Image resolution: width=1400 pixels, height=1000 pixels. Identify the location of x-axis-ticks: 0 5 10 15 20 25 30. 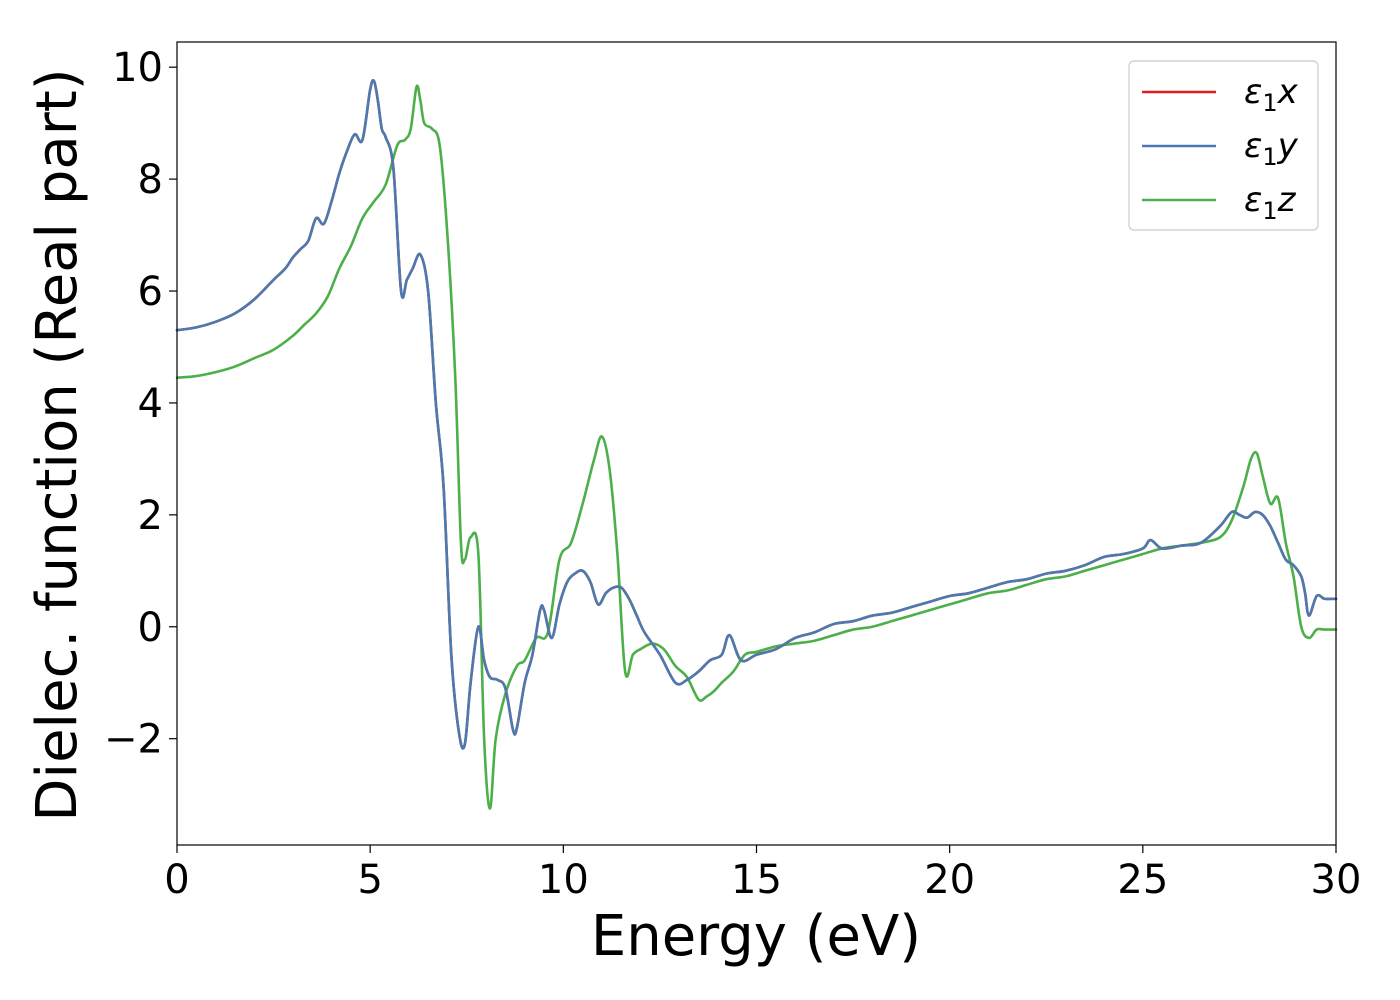
(762, 874).